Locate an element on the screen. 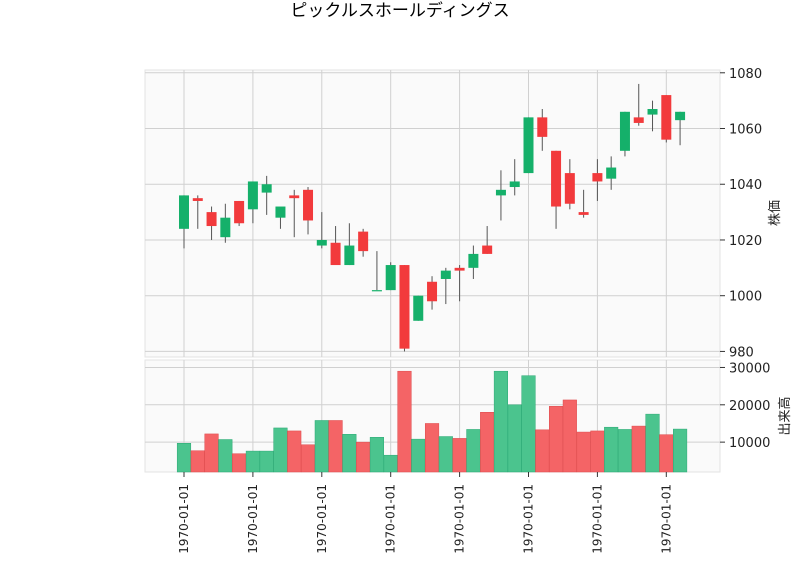 The image size is (800, 575). volume-tick-label: 20000 is located at coordinates (749, 406).